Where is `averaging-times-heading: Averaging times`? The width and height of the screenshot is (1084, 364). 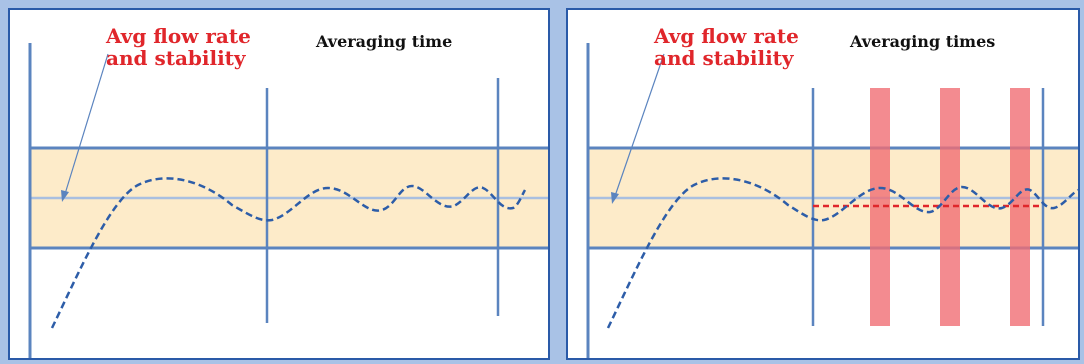
averaging-times-heading: Averaging times is located at coordinates (923, 41).